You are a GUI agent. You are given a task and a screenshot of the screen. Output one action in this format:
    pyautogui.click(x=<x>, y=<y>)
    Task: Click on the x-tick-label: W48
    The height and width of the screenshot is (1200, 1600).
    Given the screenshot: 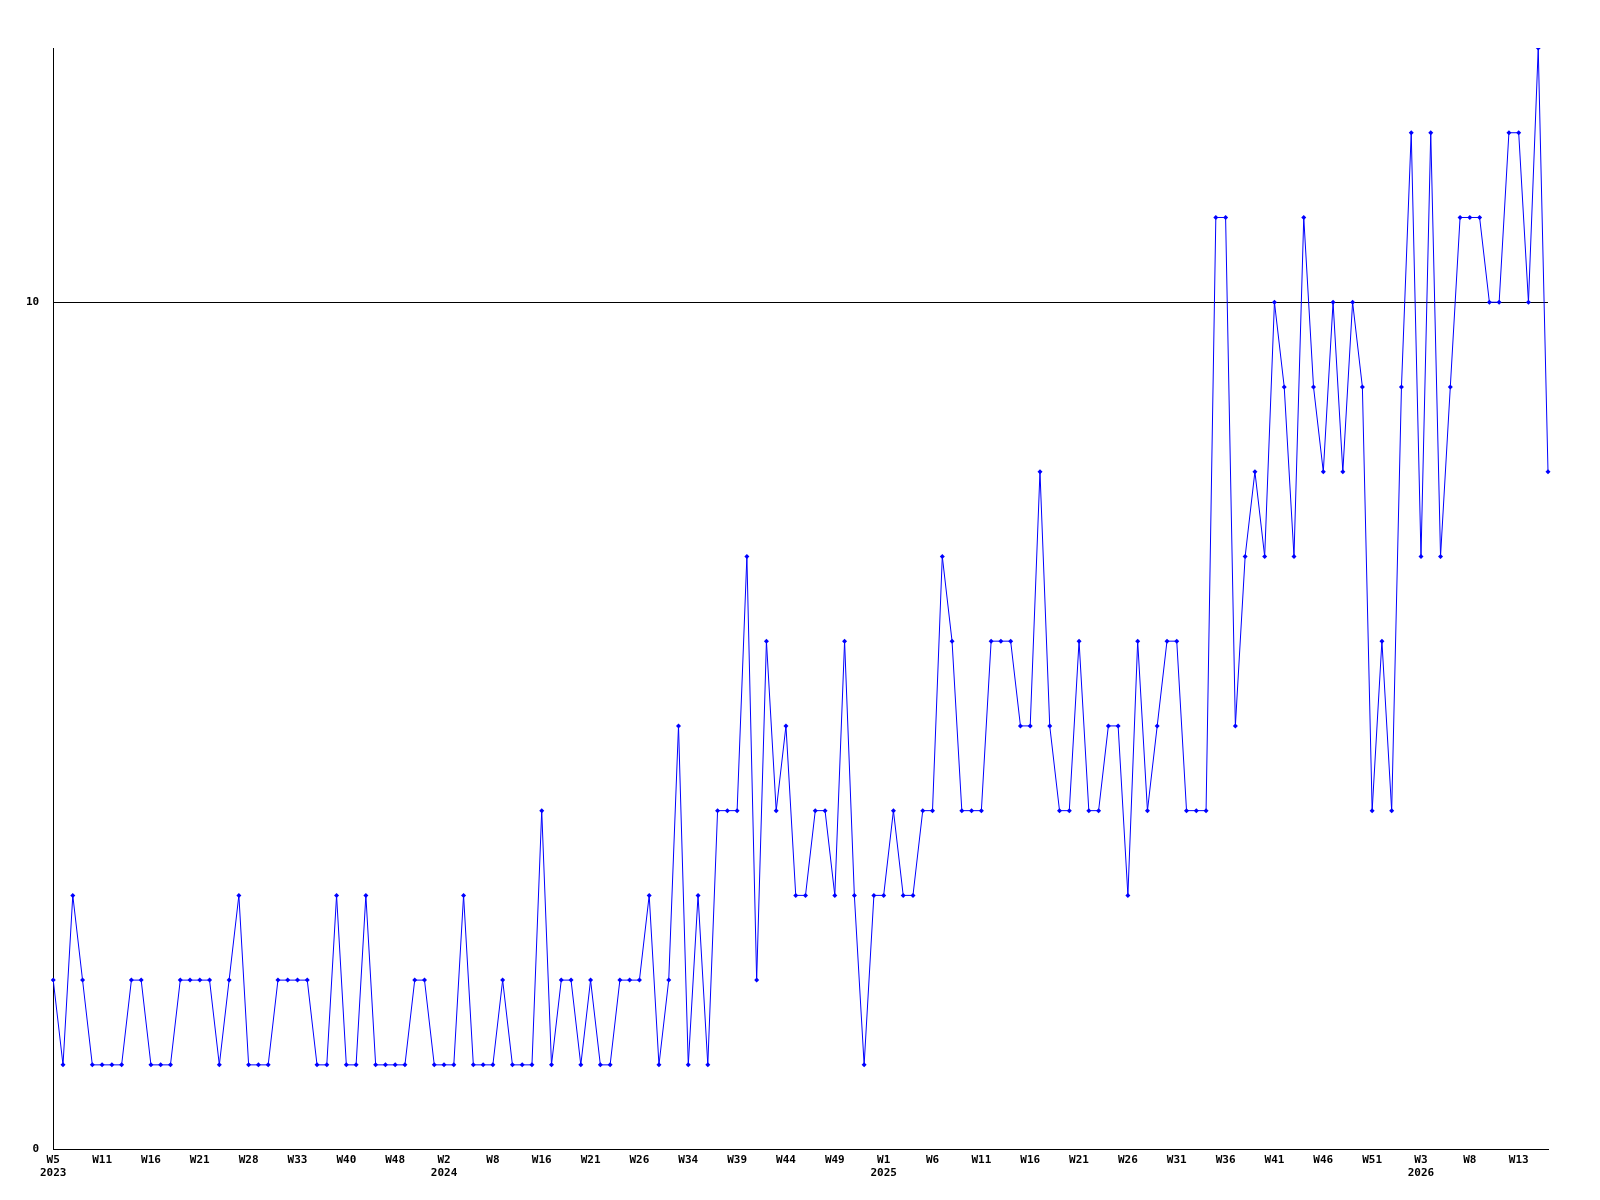 What is the action you would take?
    pyautogui.click(x=395, y=1160)
    